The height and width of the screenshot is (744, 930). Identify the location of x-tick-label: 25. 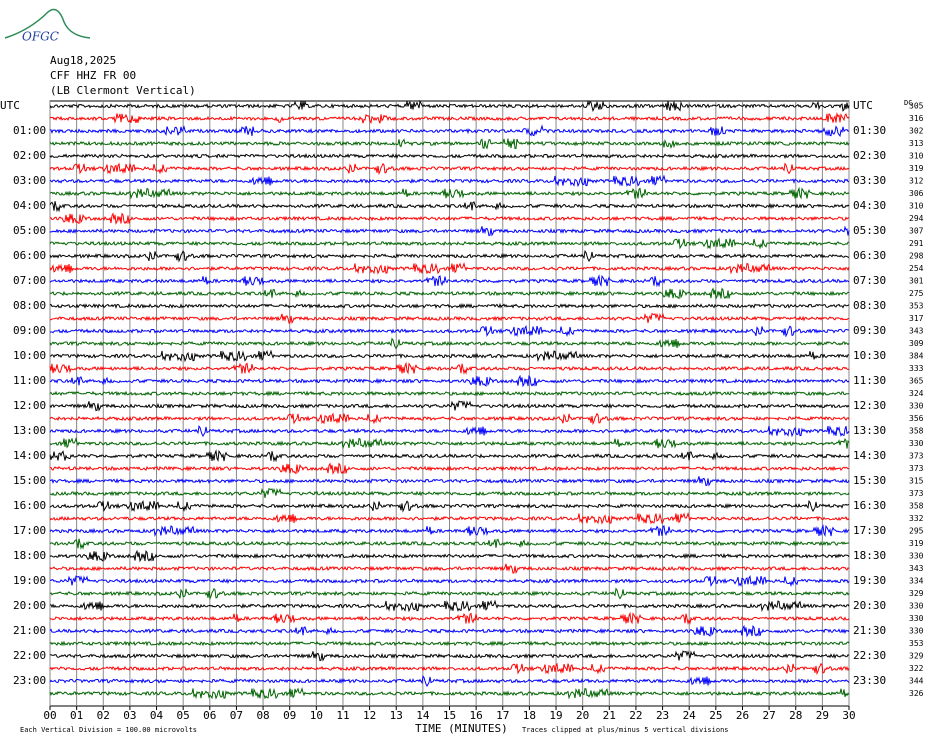
(715, 715).